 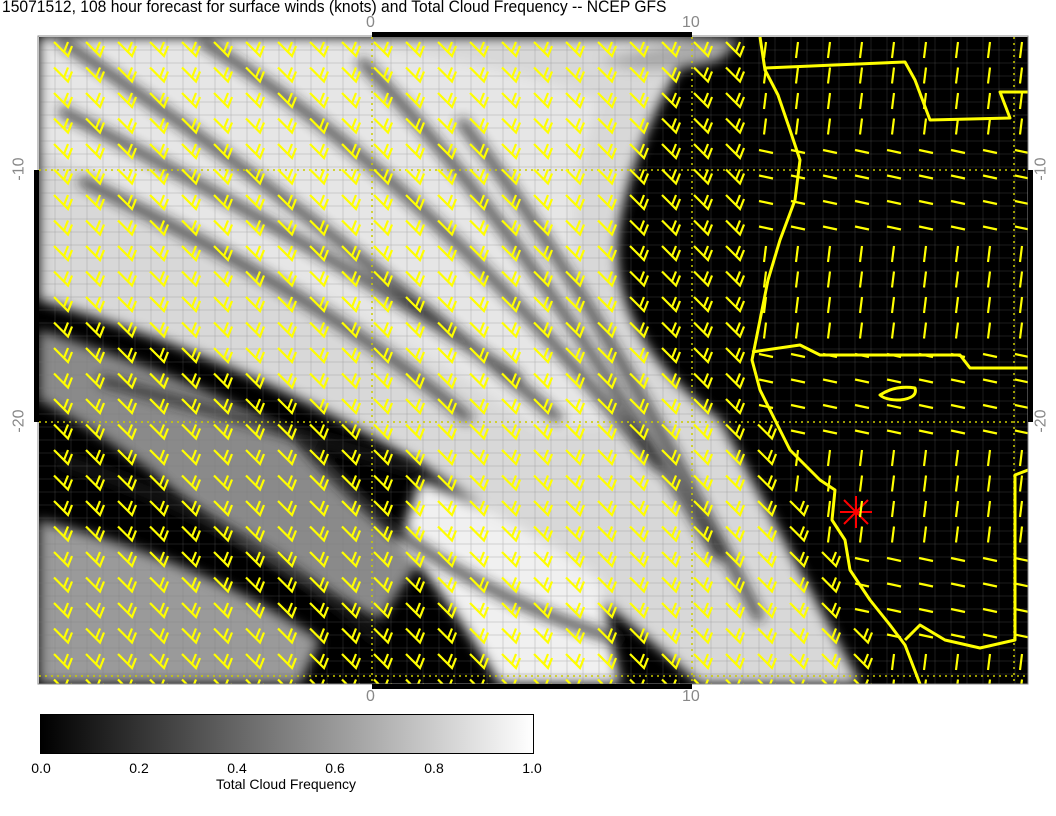 What do you see at coordinates (532, 768) in the screenshot?
I see `colorbar-tick: 1.0` at bounding box center [532, 768].